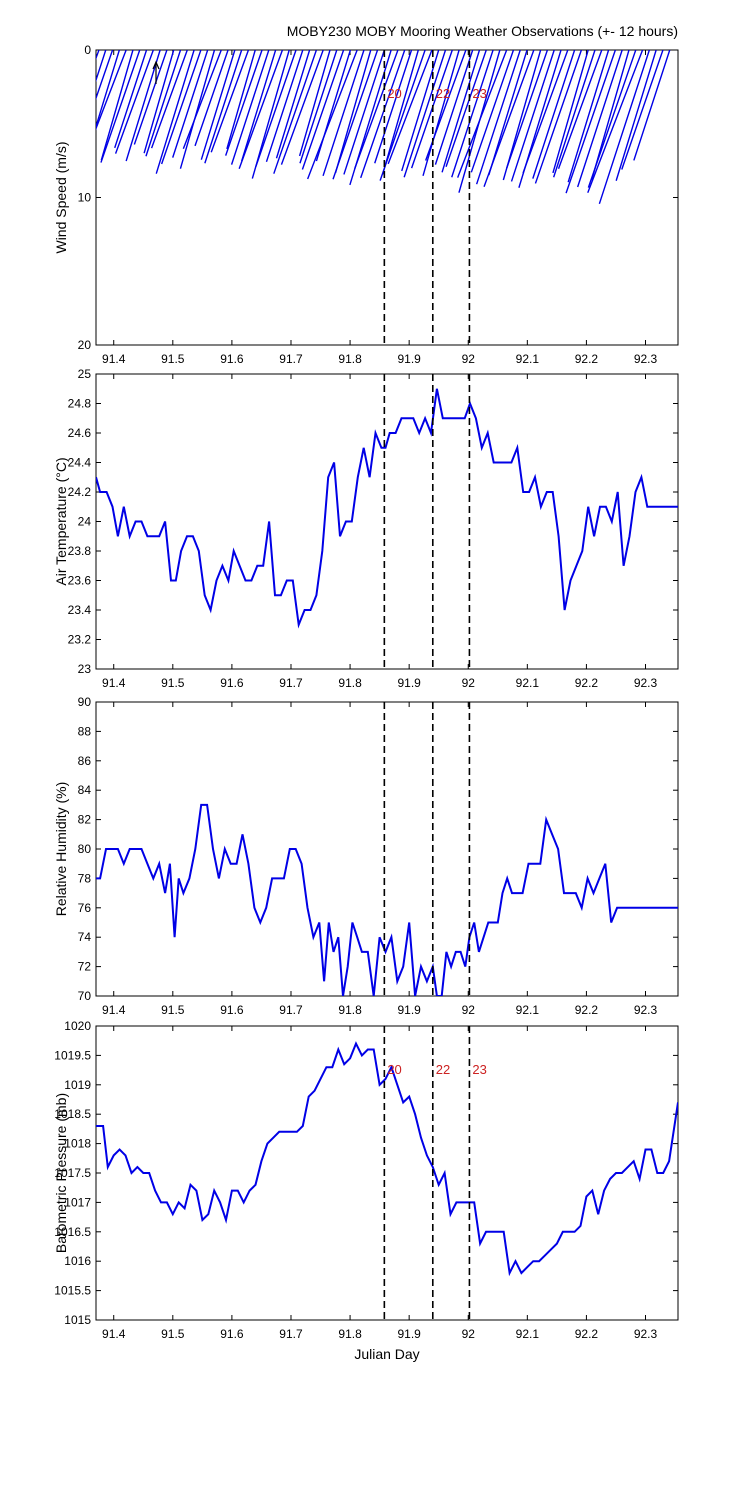  I want to click on y-tick-label: 90, so click(85, 702).